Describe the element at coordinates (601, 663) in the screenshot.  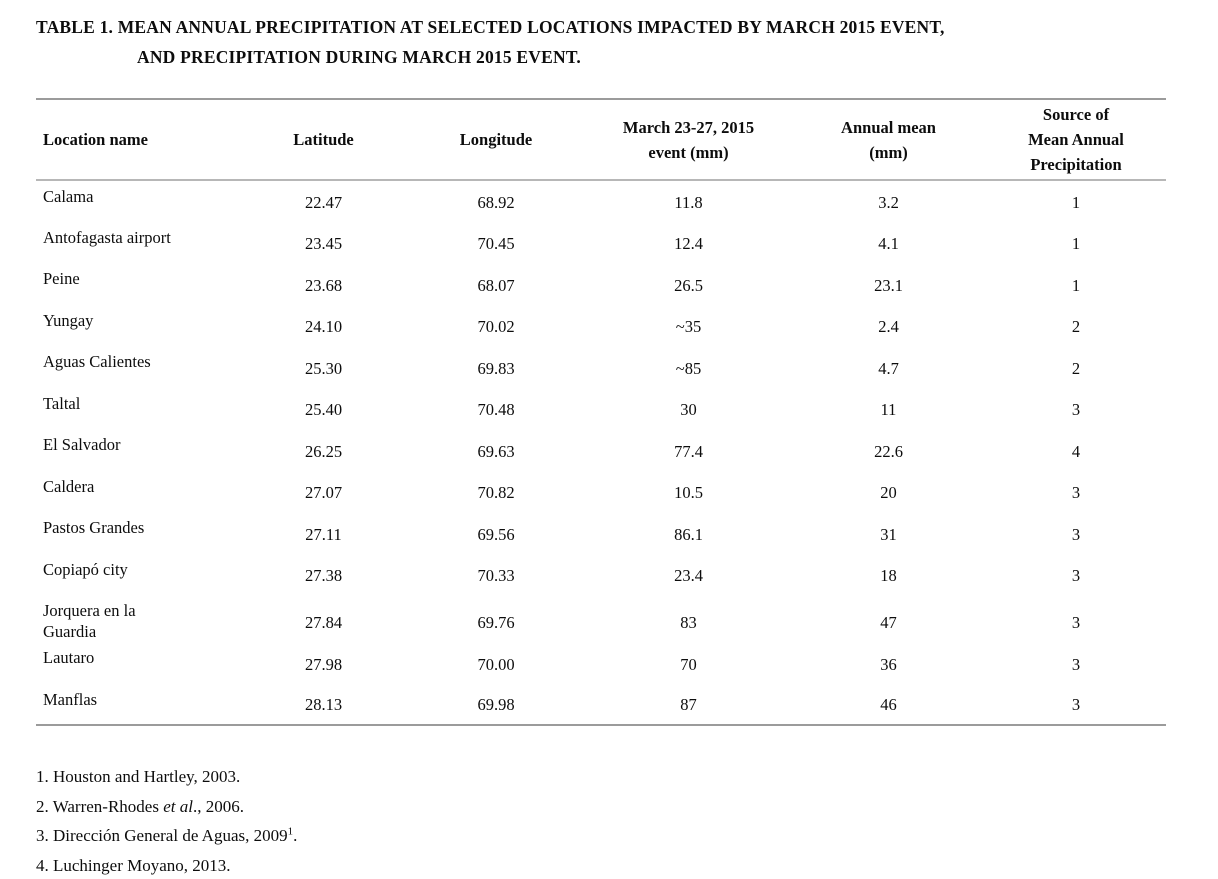
I see `table-row: Lautaro 27.98 70.00 70 36 3` at that location.